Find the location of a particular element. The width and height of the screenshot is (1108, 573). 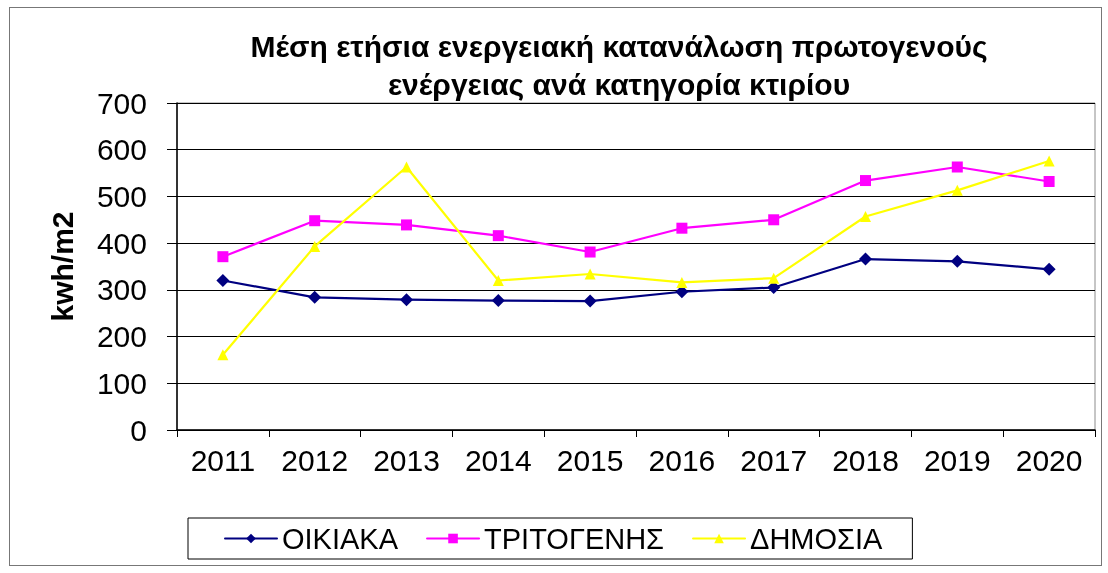

x-tick-label: 2012 is located at coordinates (315, 460).